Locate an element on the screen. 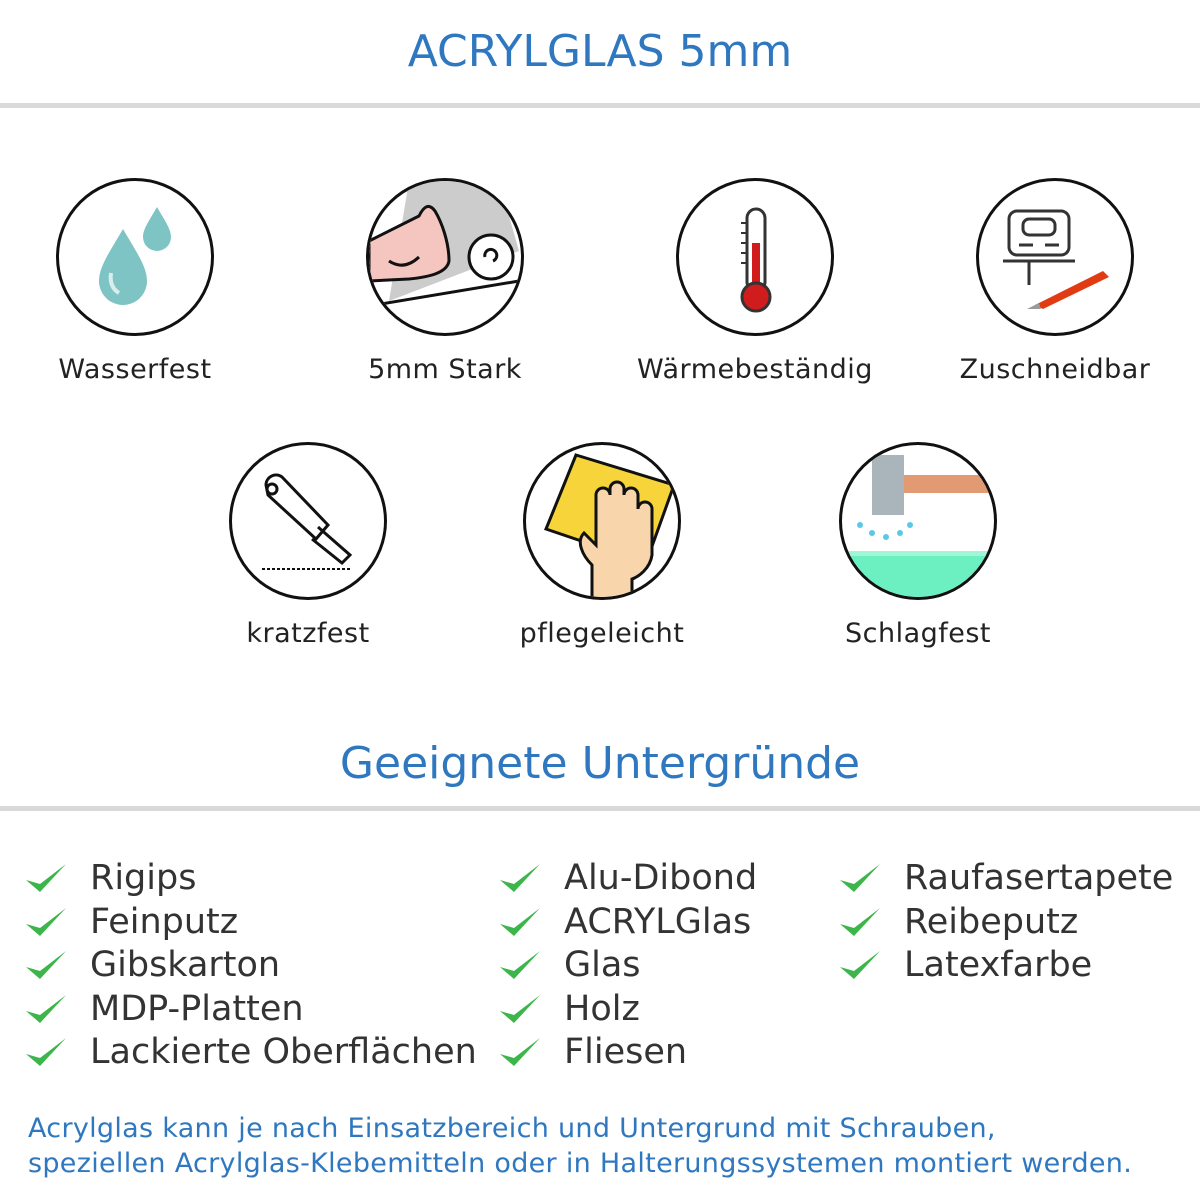 The image size is (1200, 1200). feature-schlagfest: Schlagfest is located at coordinates (918, 545).